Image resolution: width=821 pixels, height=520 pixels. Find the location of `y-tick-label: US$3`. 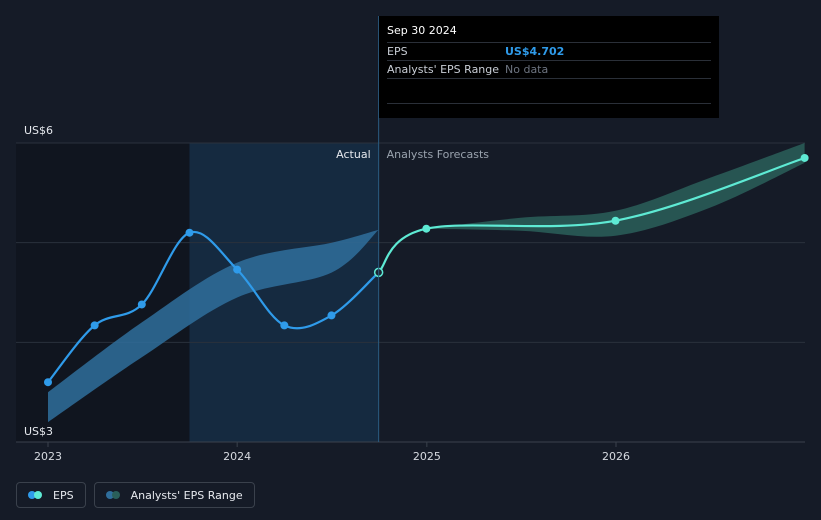

y-tick-label: US$3 is located at coordinates (38, 431).